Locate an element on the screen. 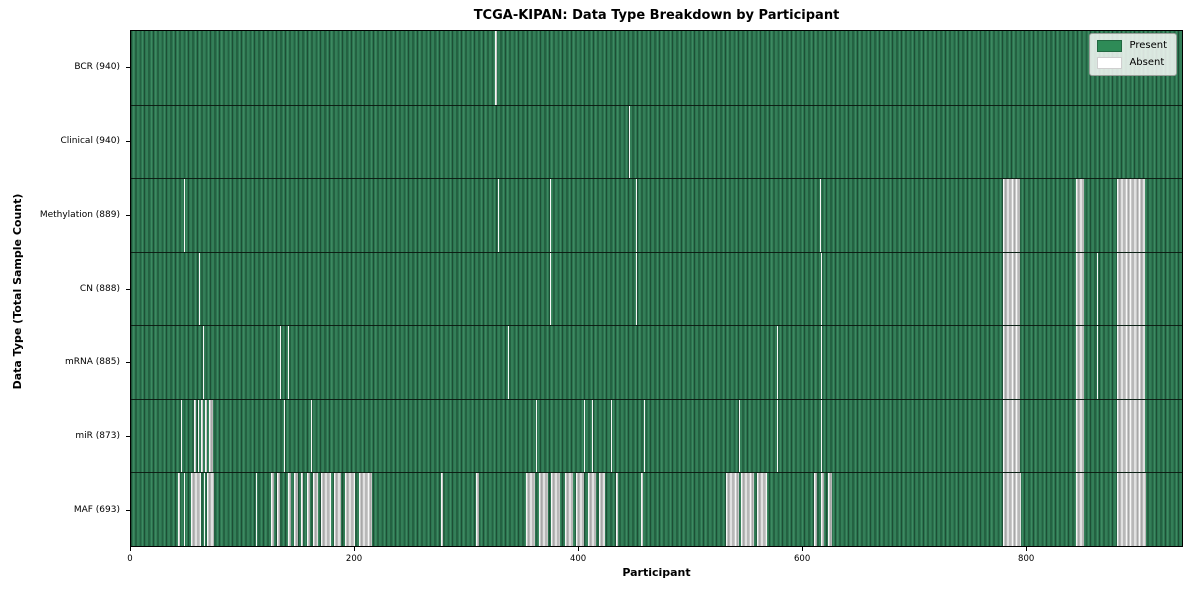  y-tick-label-mir: miR (873) is located at coordinates (97, 436).